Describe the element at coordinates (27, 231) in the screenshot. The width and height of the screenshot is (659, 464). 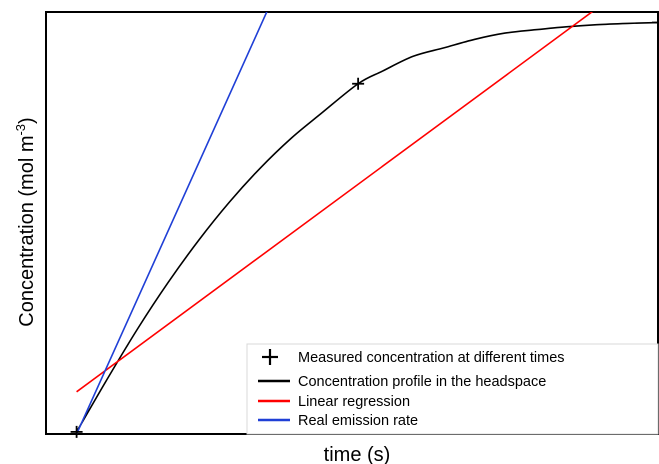
I see `y-axis-label-main: Concentration (mol m` at that location.